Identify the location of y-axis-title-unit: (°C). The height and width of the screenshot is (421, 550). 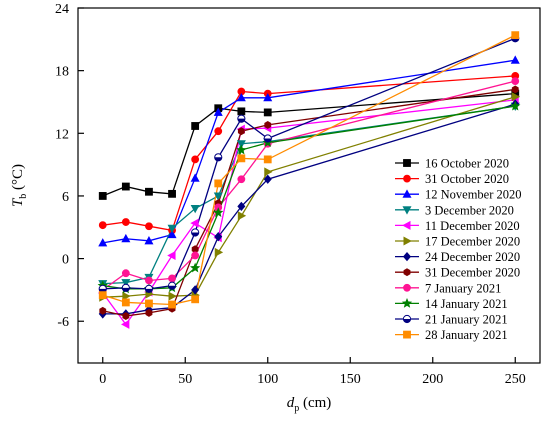
(18, 179).